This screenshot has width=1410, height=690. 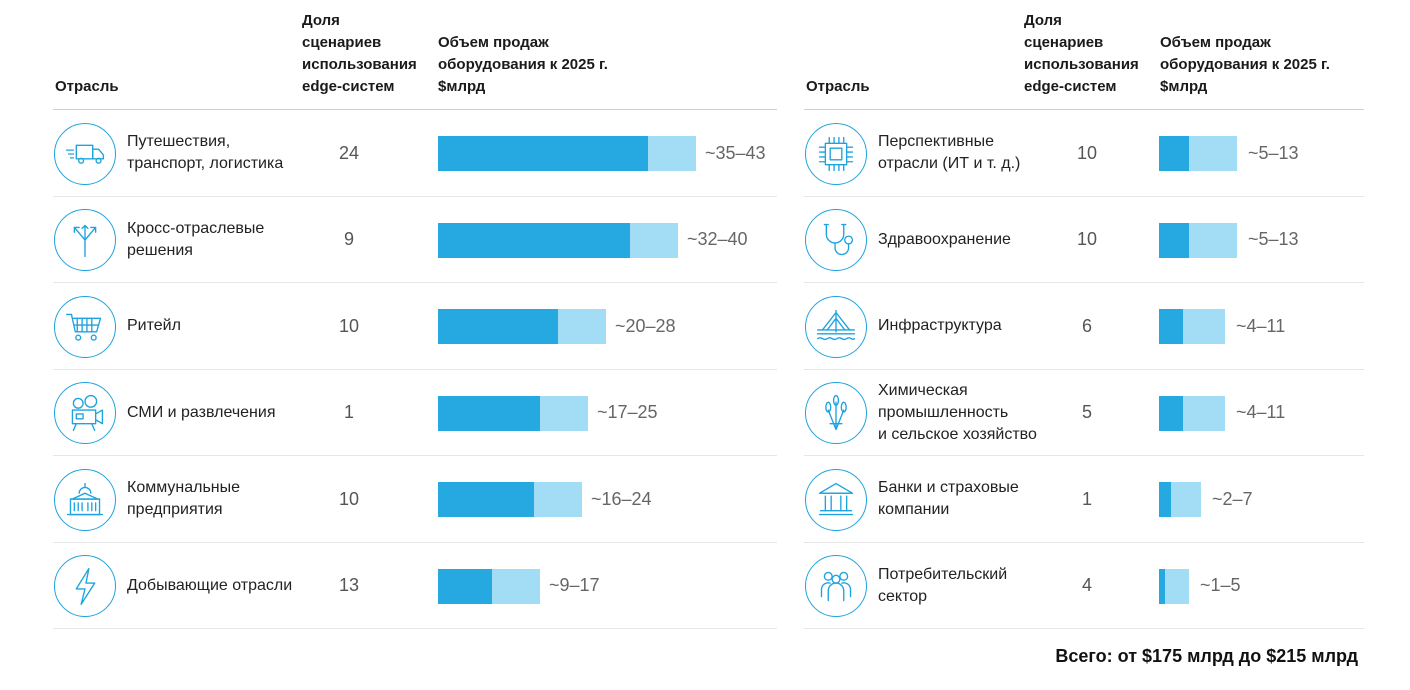 I want to click on range-label: ~17–25, so click(x=627, y=412).